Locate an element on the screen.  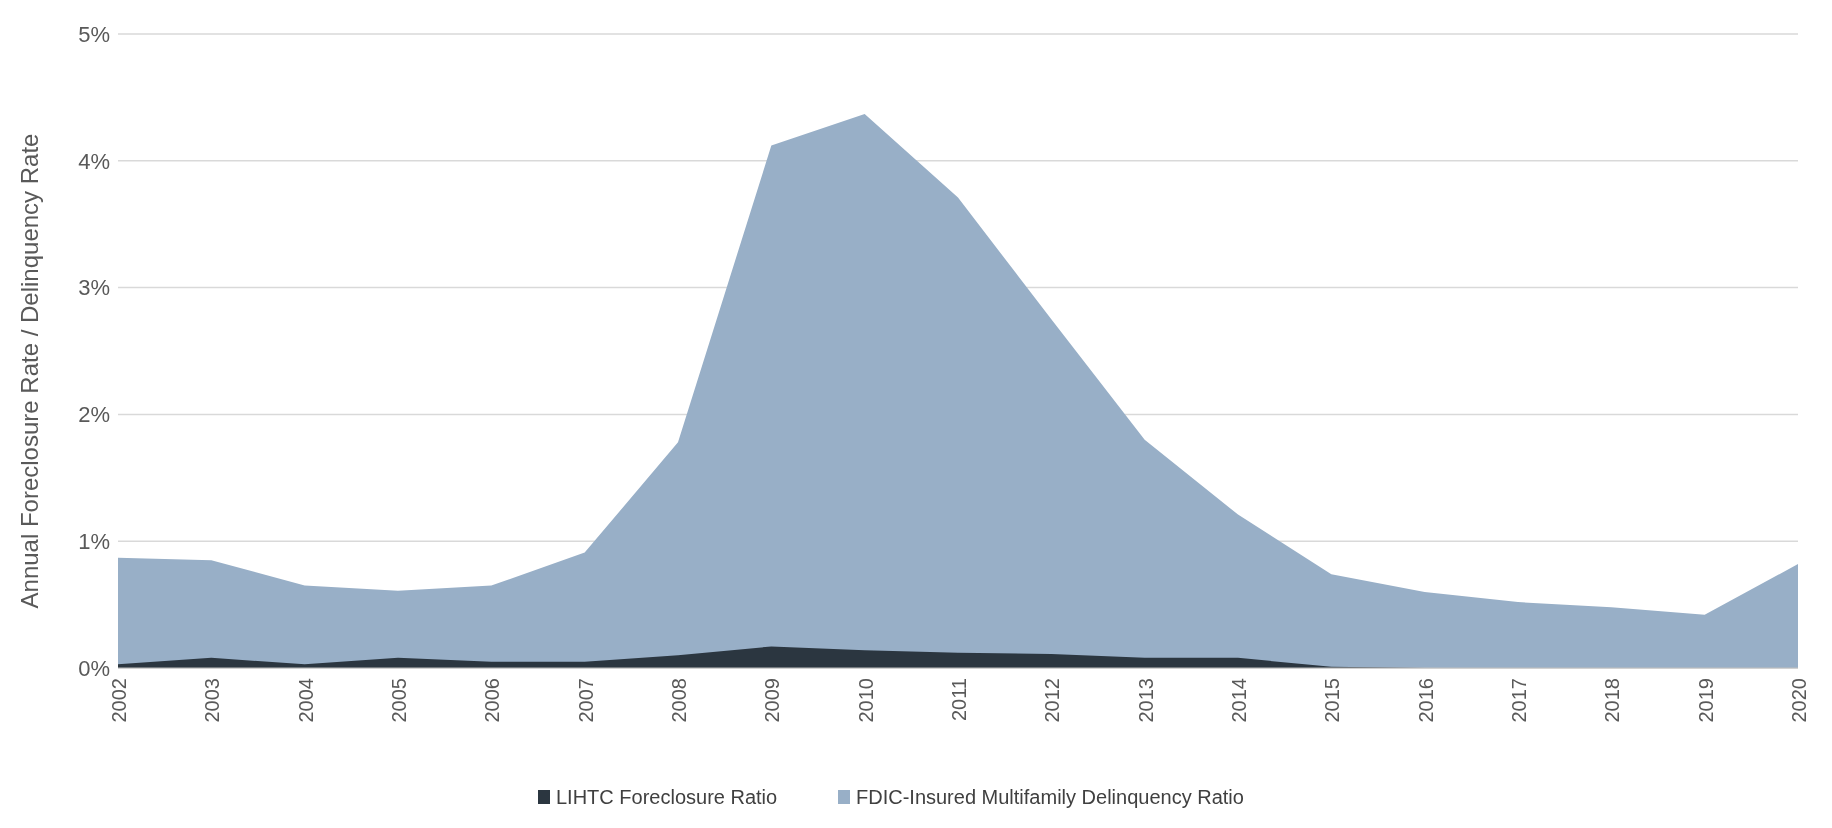
y-tick-label: 1% is located at coordinates (94, 541).